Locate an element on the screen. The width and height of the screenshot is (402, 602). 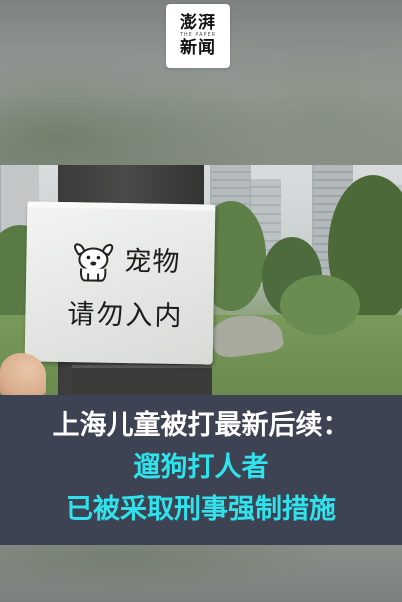
blurred-background-bottom is located at coordinates (201, 573).